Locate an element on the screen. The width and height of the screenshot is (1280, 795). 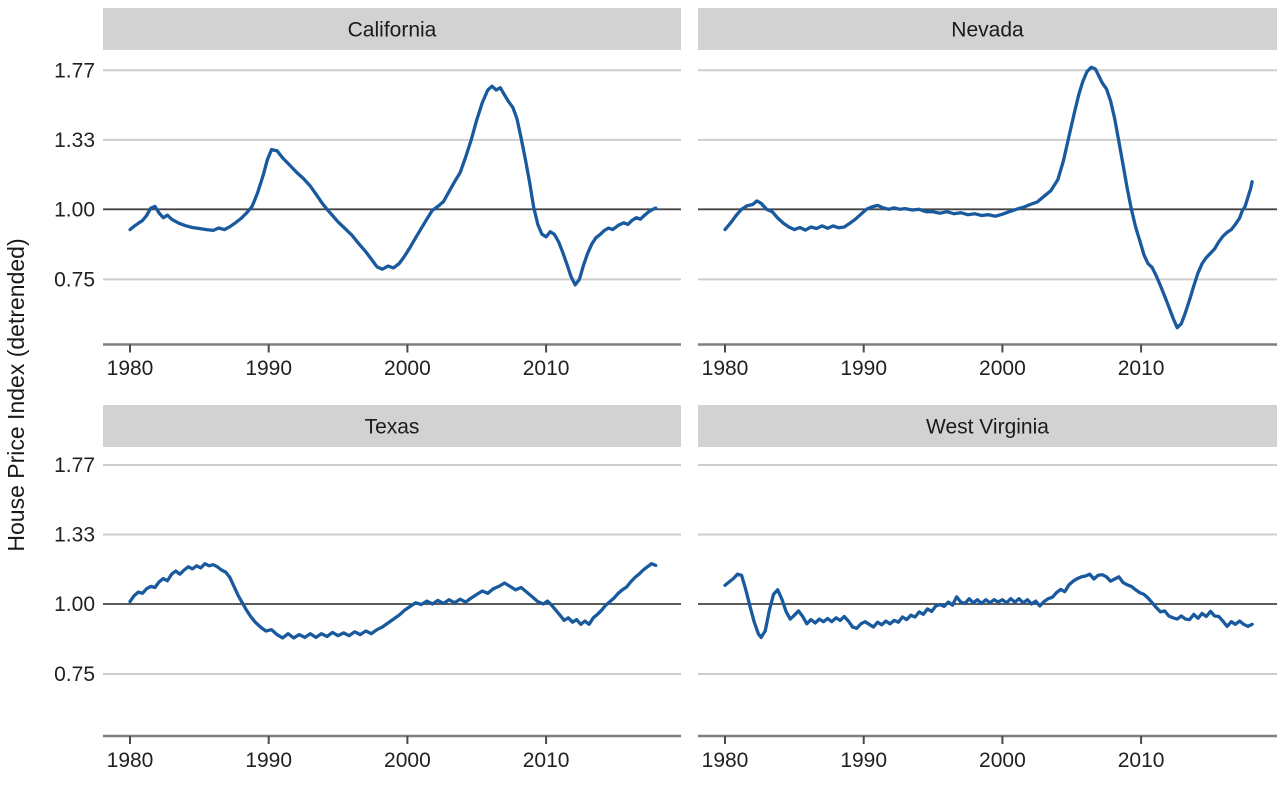
series-line-nevada is located at coordinates (988, 197).